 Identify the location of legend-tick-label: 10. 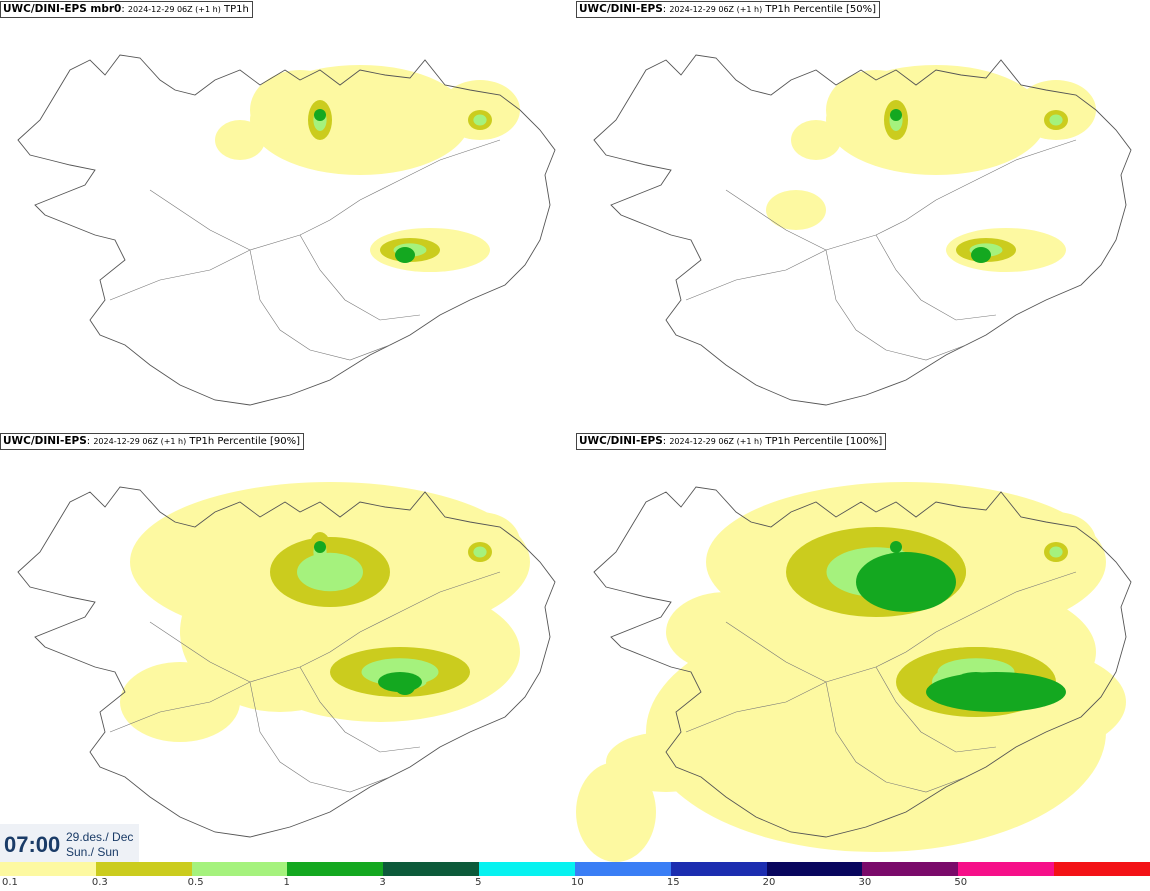
(577, 882).